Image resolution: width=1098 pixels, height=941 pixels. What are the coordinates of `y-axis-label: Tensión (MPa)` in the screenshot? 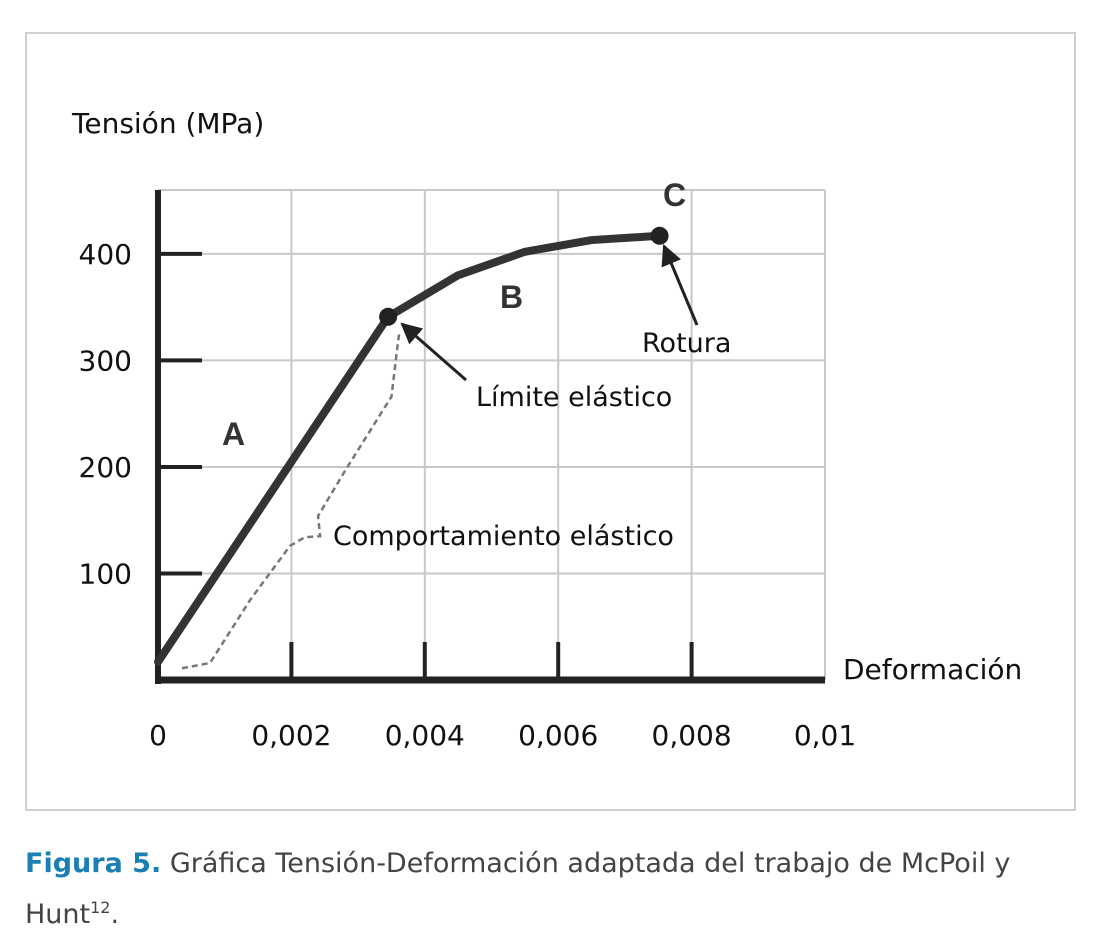 It's located at (167, 123).